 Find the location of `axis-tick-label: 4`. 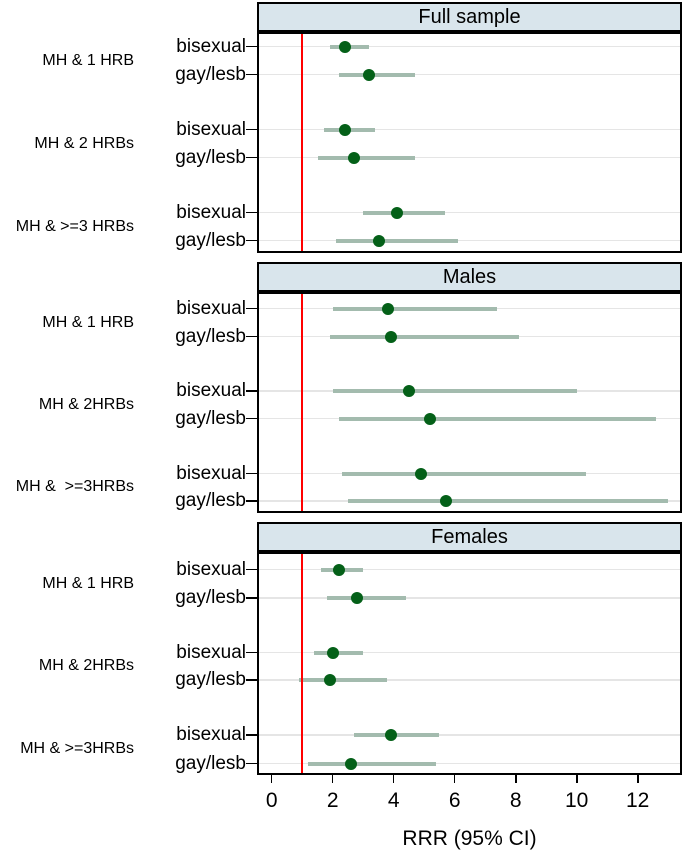

axis-tick-label: 4 is located at coordinates (393, 800).